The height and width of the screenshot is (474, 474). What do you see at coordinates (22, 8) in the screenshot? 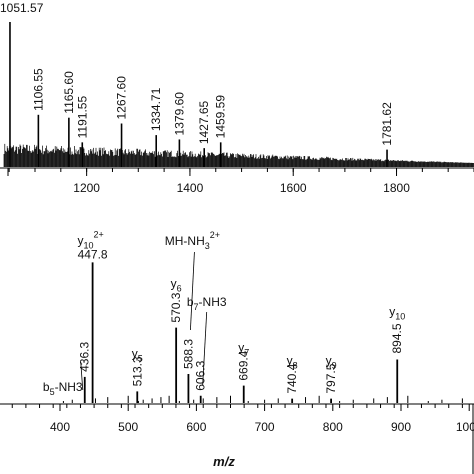
I see `peak-label: 1051.57` at bounding box center [22, 8].